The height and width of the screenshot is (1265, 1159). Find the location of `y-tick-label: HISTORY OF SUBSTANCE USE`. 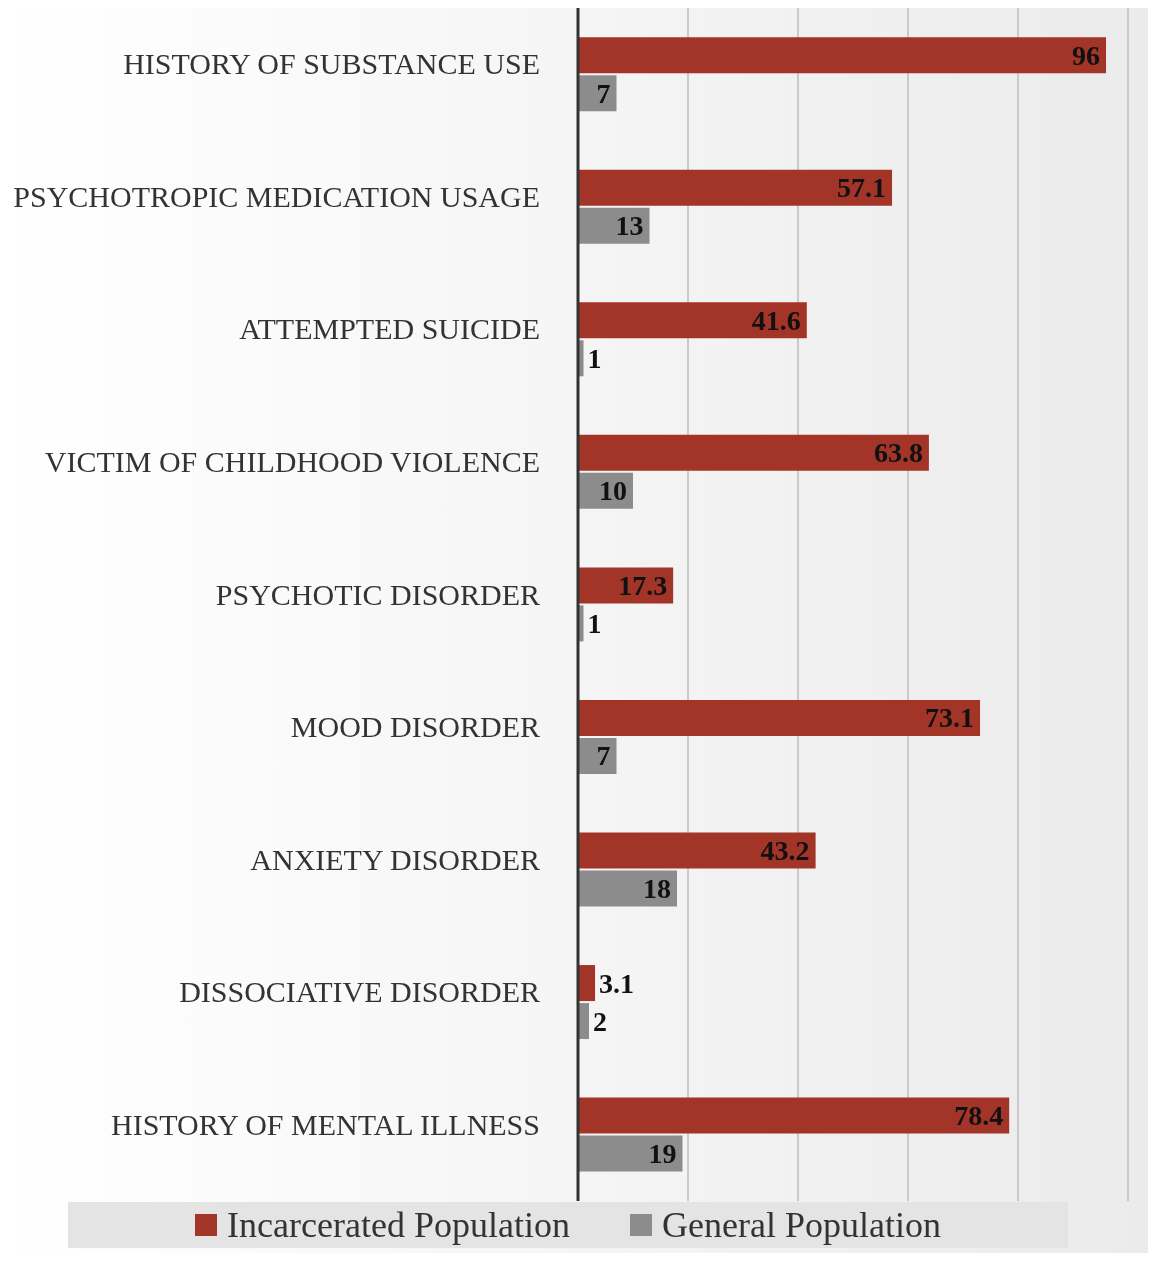

y-tick-label: HISTORY OF SUBSTANCE USE is located at coordinates (331, 64).